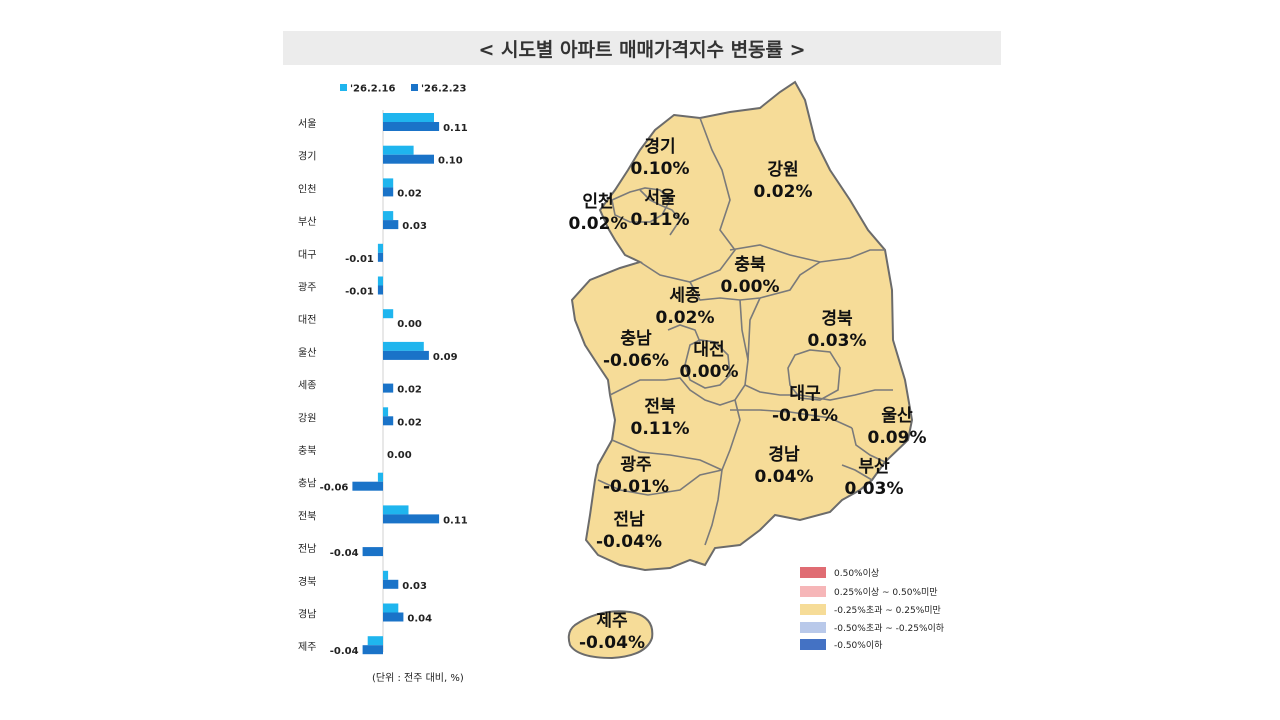 The image size is (1280, 720). I want to click on legend-label: '26.2.16, so click(372, 89).